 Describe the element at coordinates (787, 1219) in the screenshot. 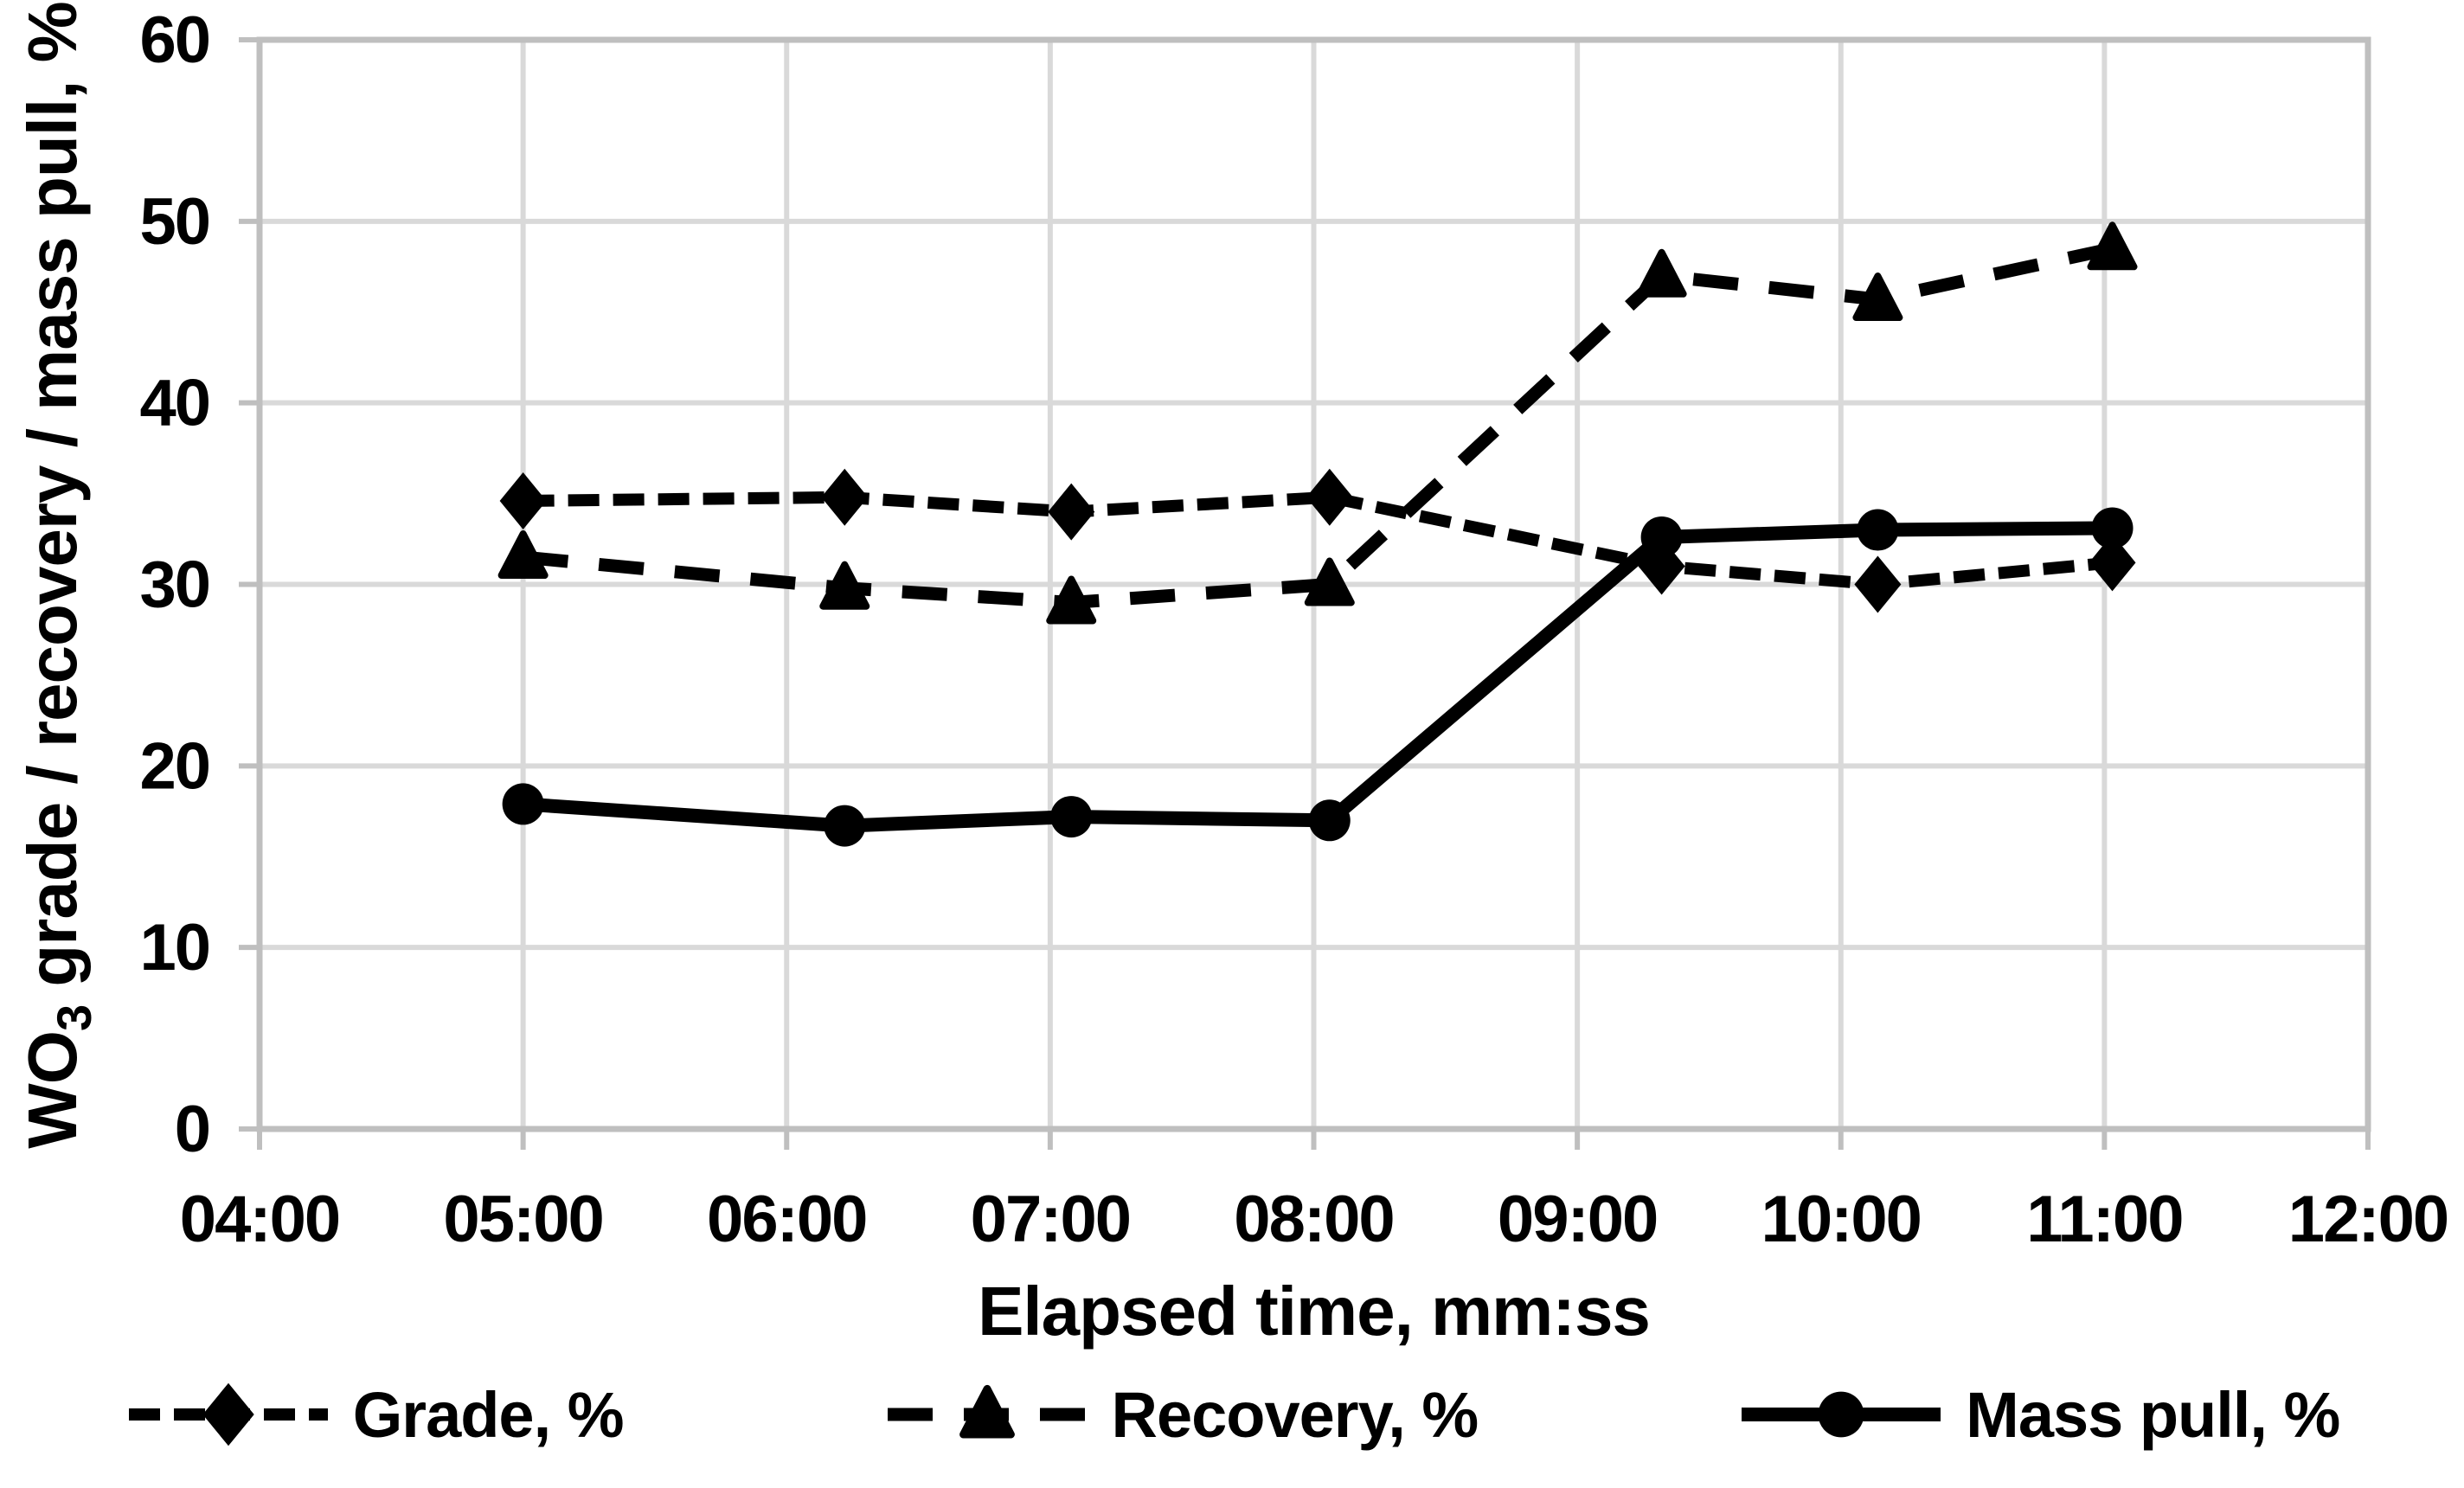

I see `x-tick-label: 06:00` at that location.